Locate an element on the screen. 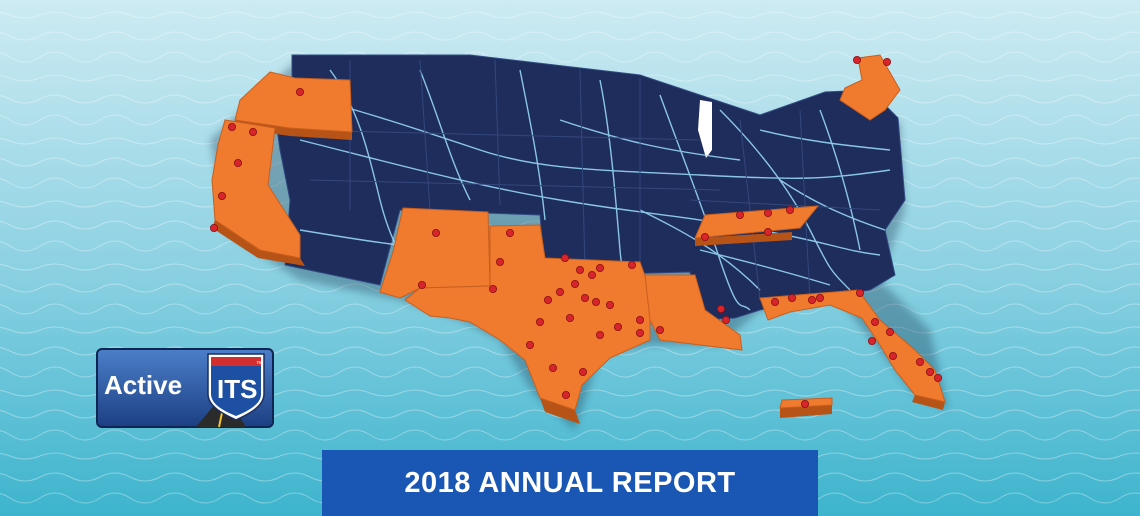 The width and height of the screenshot is (1140, 516). state-texas-oklahoma is located at coordinates (527, 317).